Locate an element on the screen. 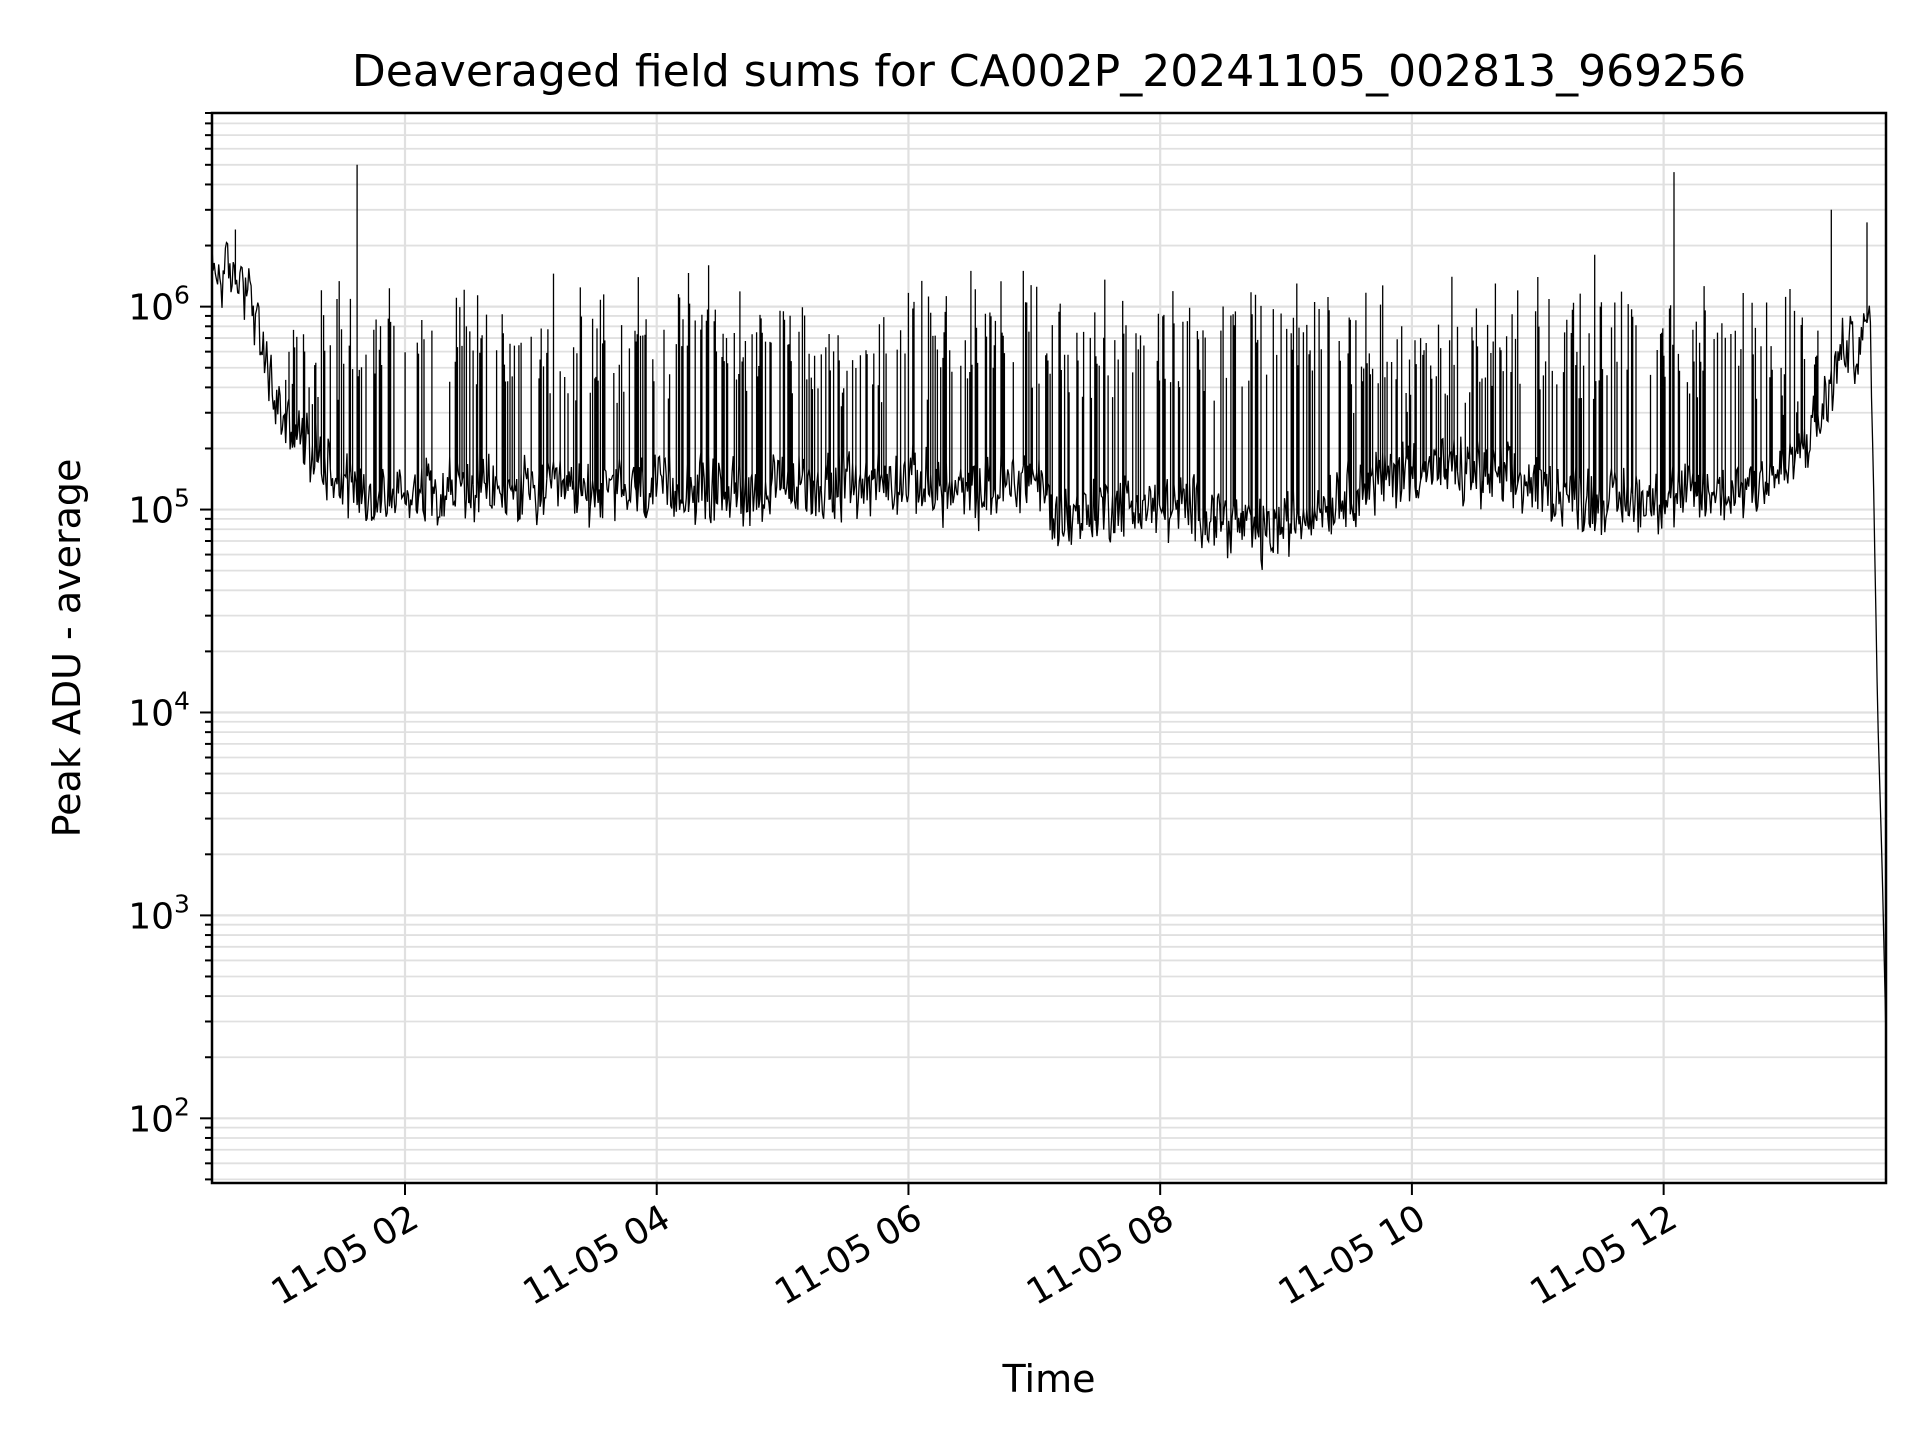 Image resolution: width=1920 pixels, height=1440 pixels. y-axis-label: Peak ADU - average is located at coordinates (67, 648).